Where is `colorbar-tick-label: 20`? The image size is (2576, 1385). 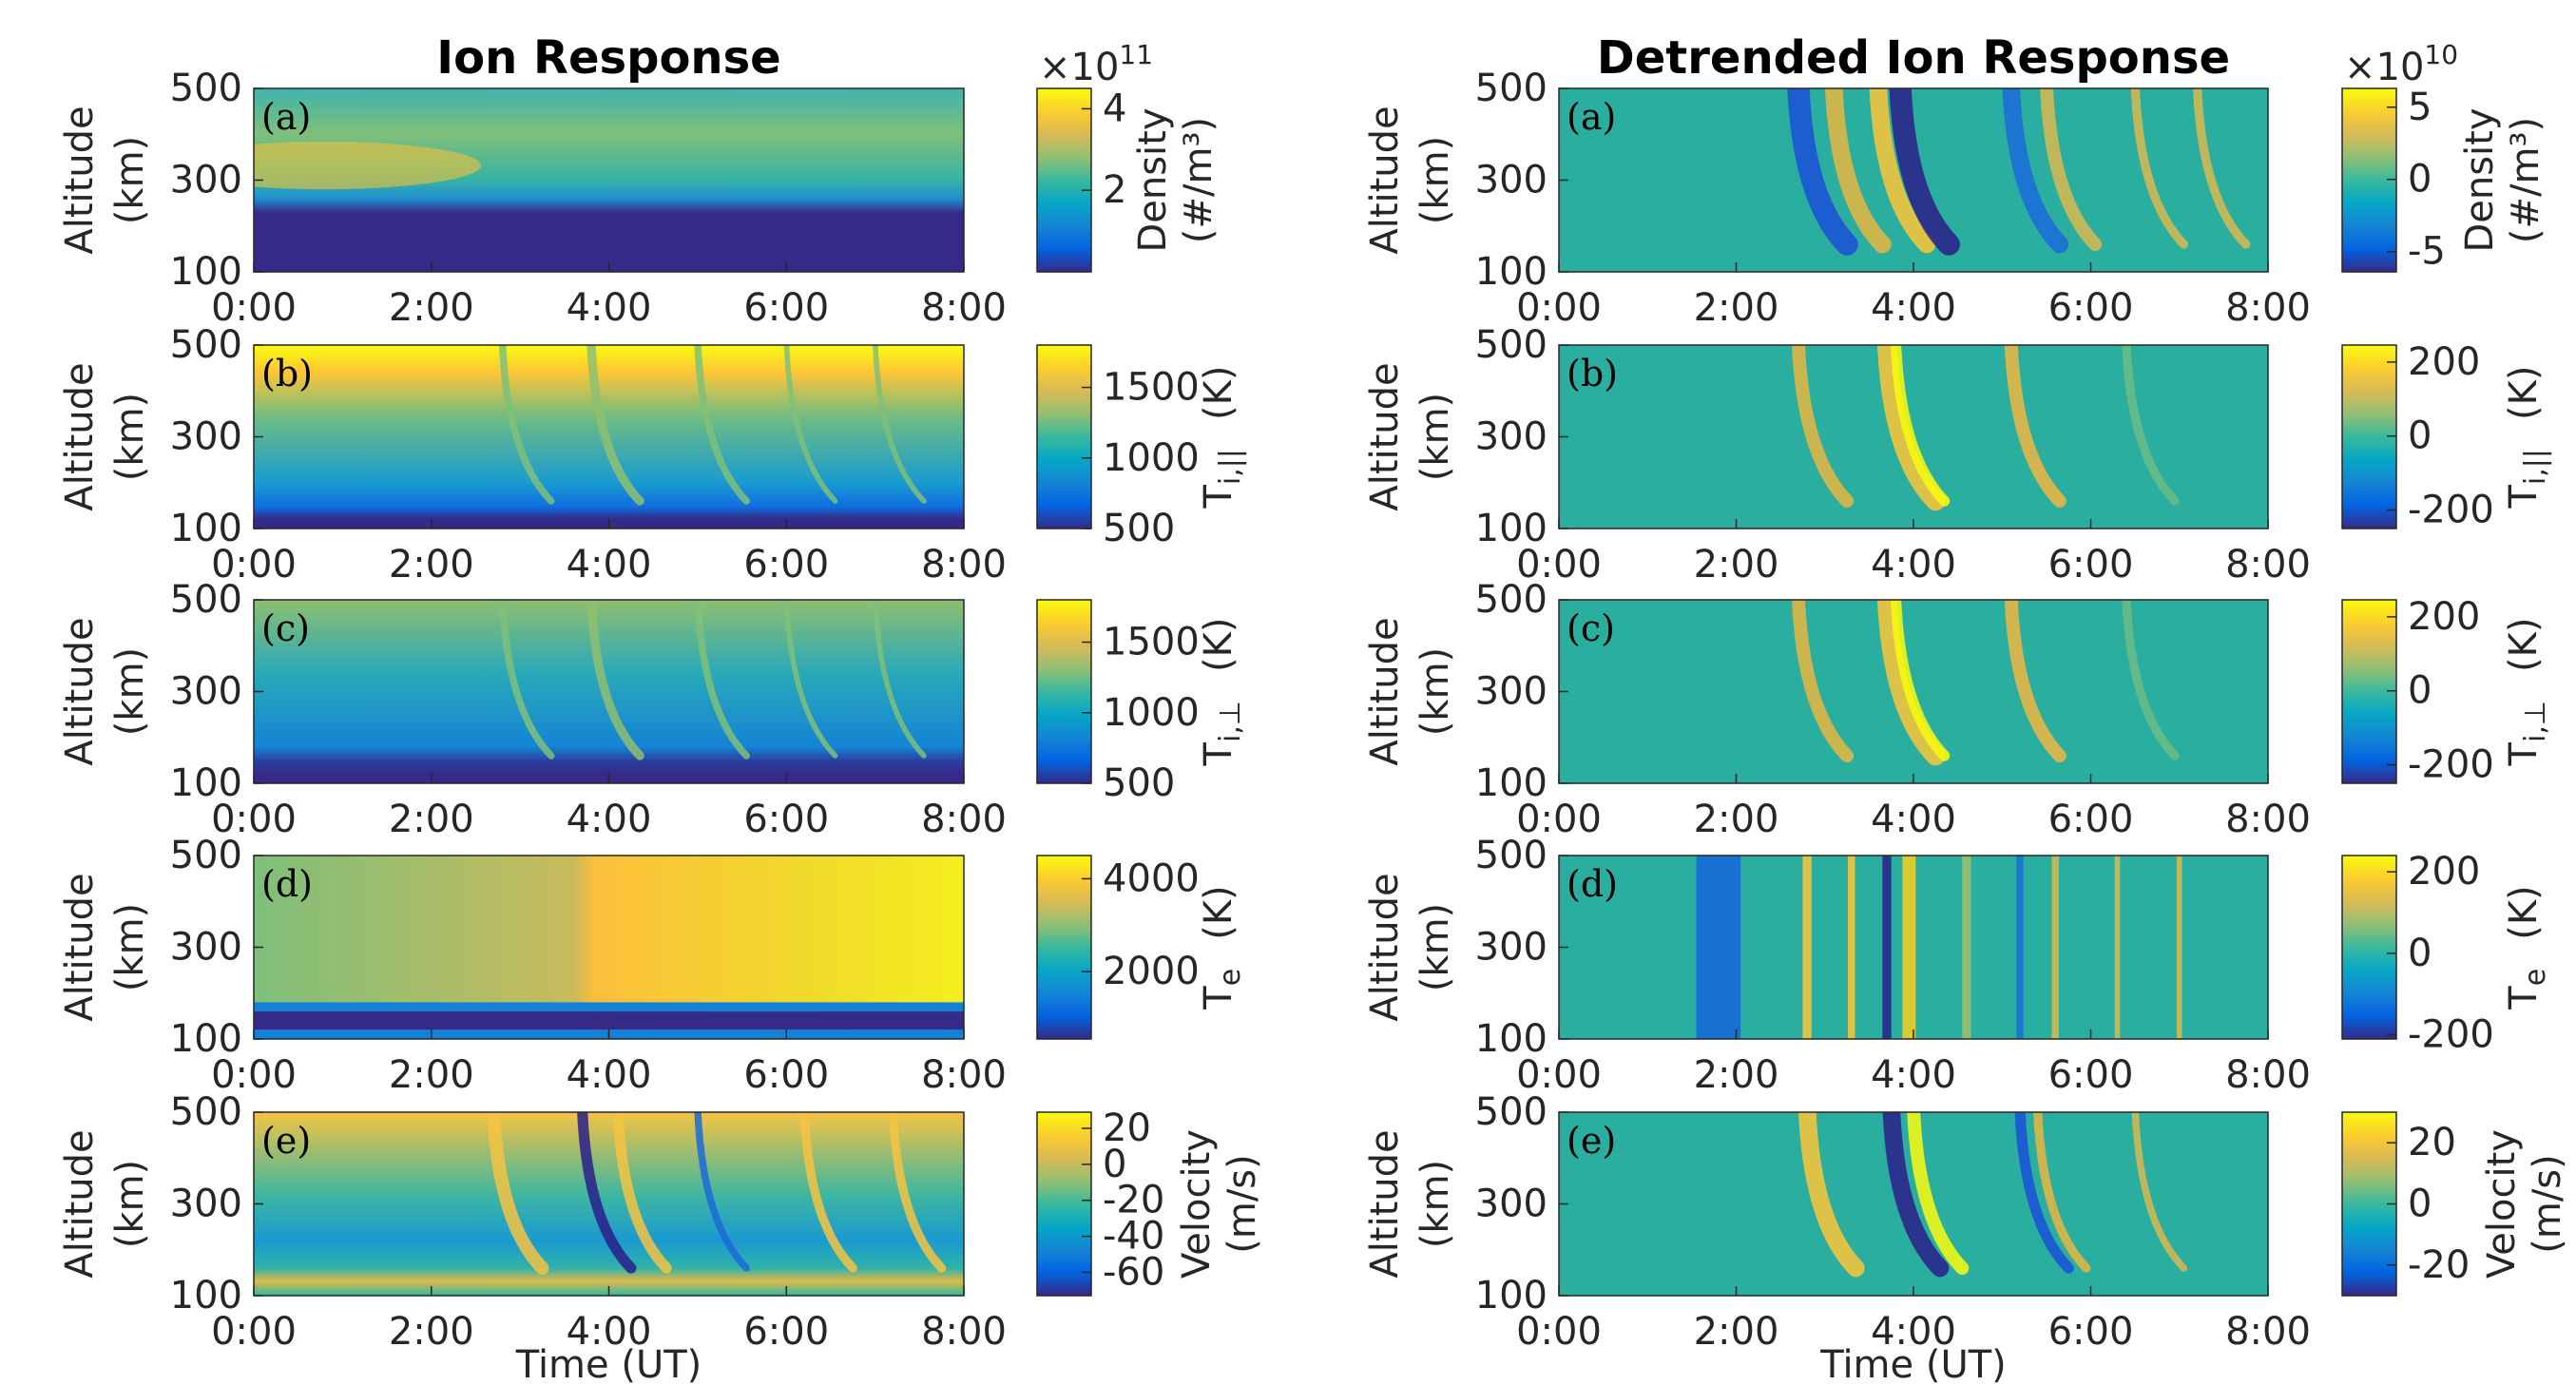
colorbar-tick-label: 20 is located at coordinates (1127, 1128).